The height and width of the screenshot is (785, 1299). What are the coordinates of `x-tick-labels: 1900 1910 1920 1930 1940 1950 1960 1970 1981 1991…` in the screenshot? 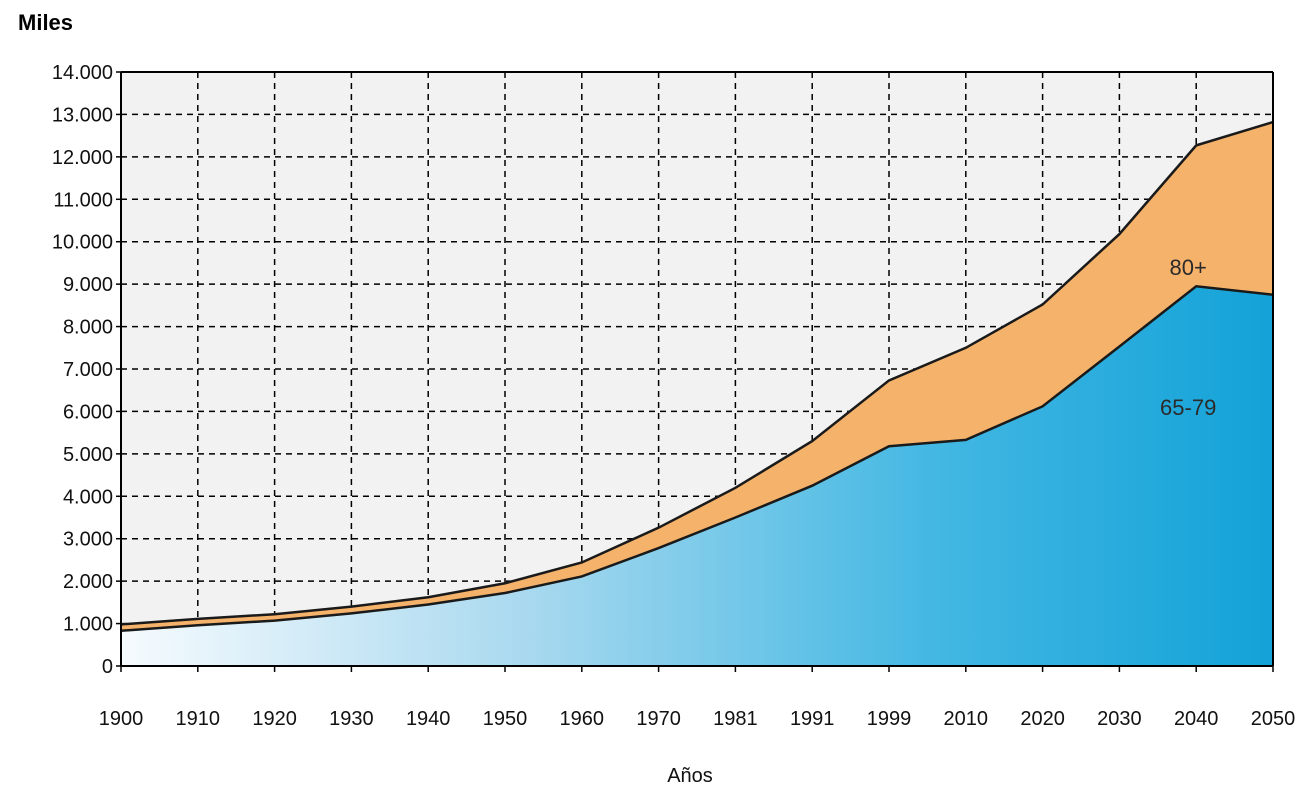 It's located at (697, 719).